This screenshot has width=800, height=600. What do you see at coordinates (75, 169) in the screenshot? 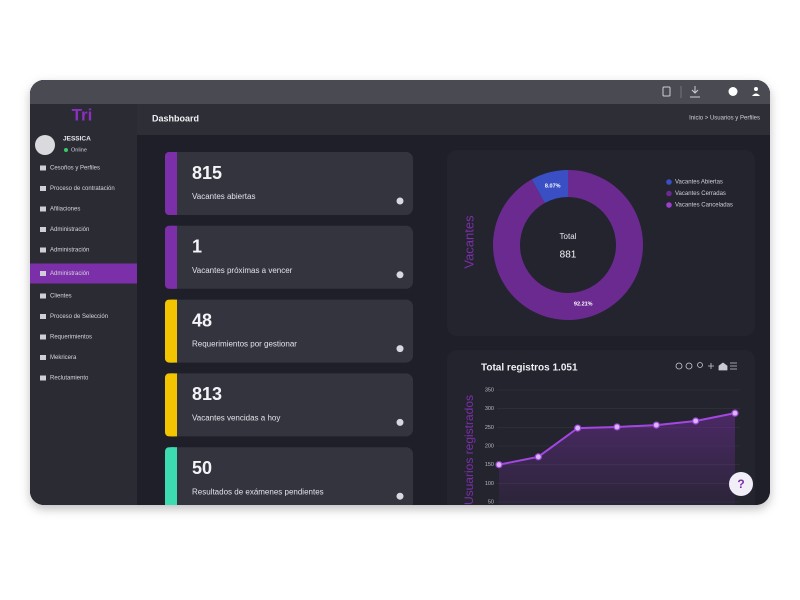
I see `menu-item: Cesoños y Perfiles` at bounding box center [75, 169].